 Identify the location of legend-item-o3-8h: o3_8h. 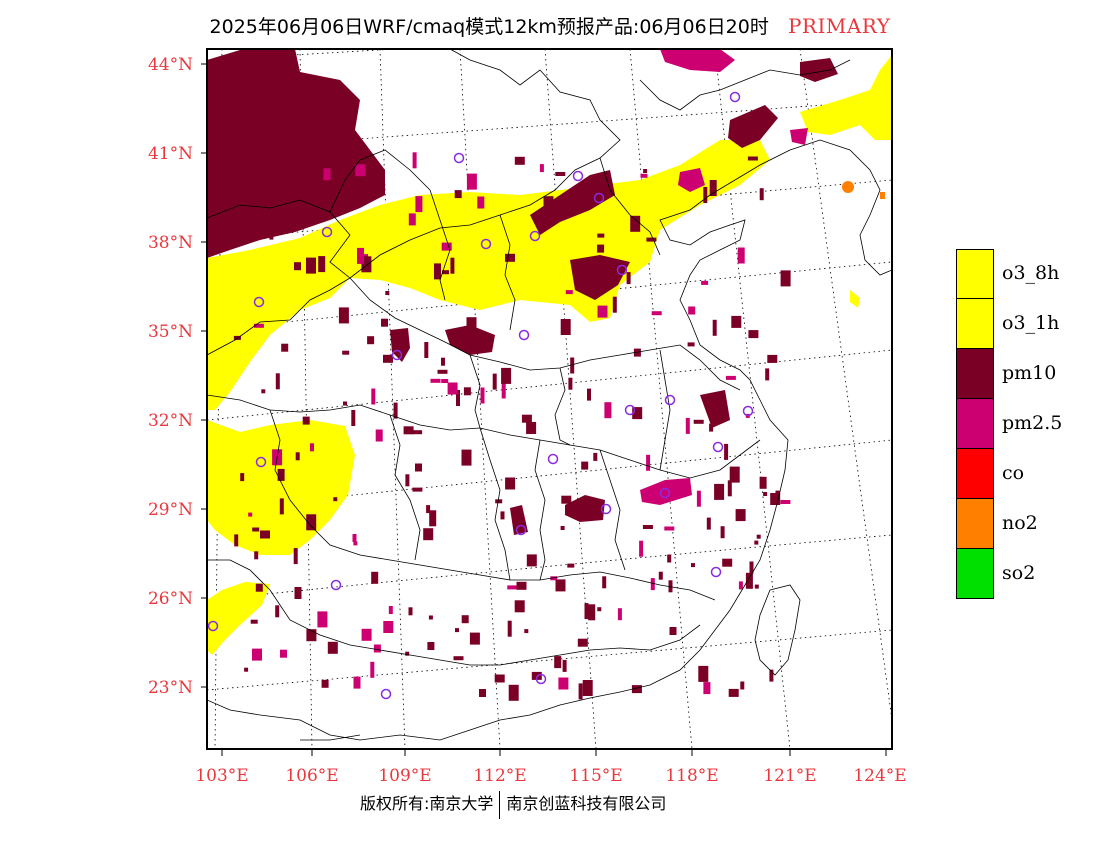
(1026, 274).